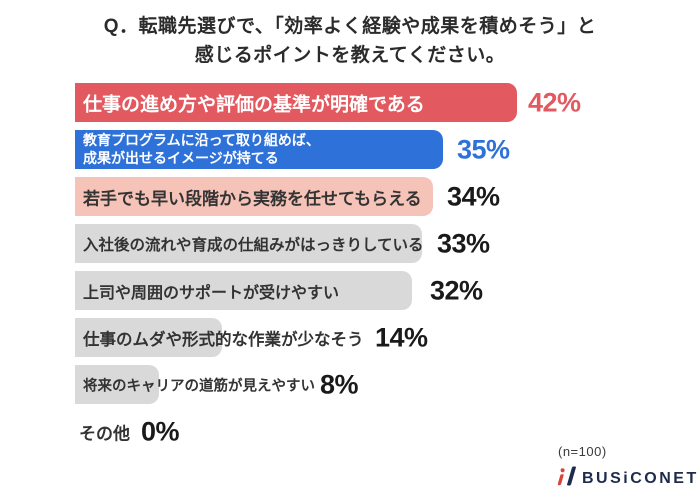 Image resolution: width=700 pixels, height=500 pixels. I want to click on bar-row: 若手でも早い段階から実務を任せてもらえる 34%, so click(380, 196).